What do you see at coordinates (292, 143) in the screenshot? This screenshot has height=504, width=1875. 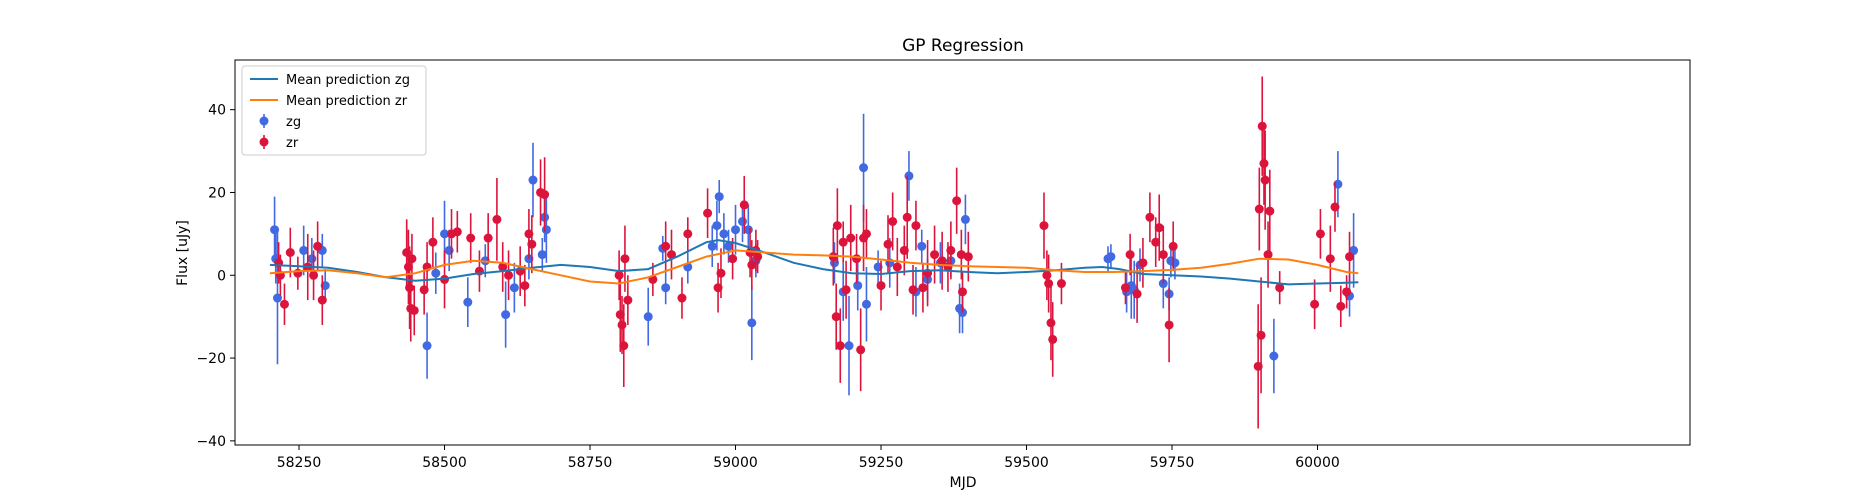 I see `legend-label: zr` at bounding box center [292, 143].